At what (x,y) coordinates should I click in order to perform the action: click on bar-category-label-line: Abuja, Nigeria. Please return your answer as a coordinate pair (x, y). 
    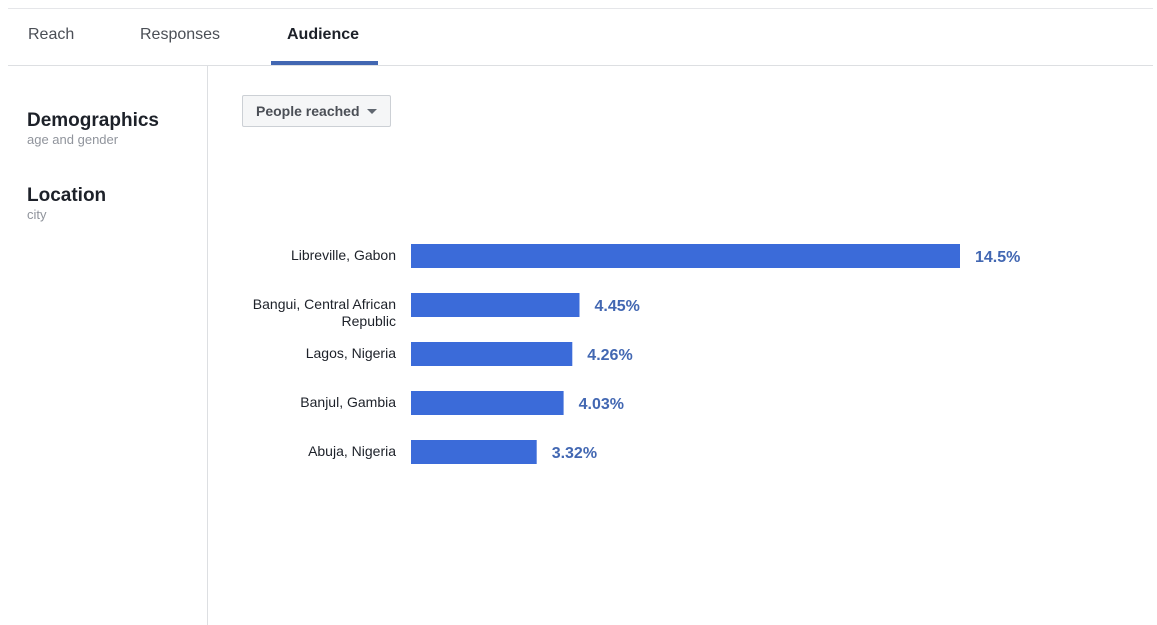
    Looking at the image, I should click on (352, 451).